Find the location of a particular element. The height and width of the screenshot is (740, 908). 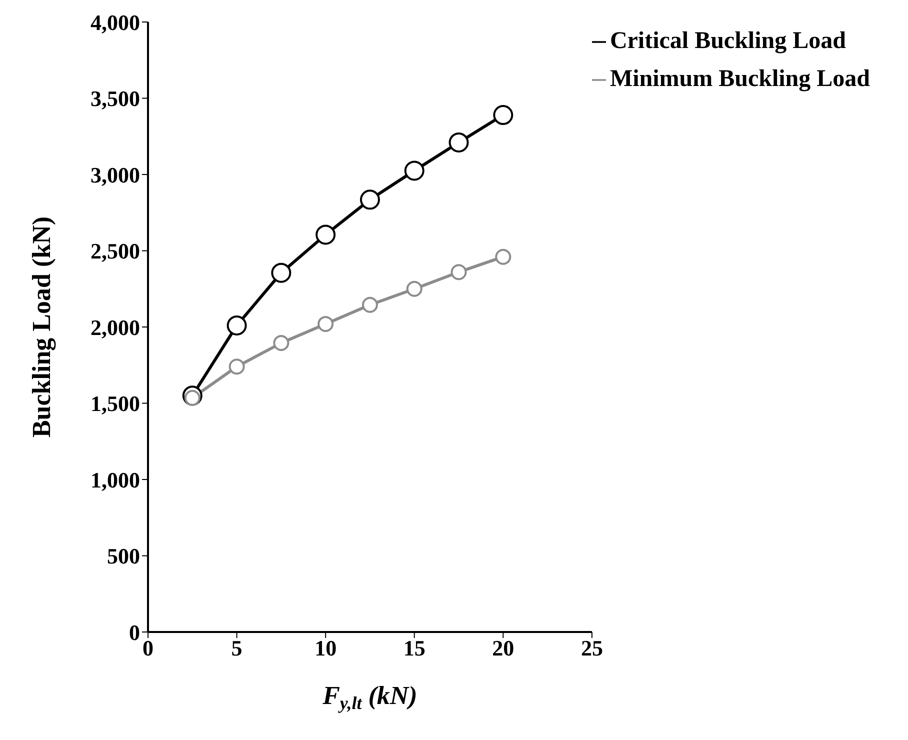

y-tick-label: 2,500 is located at coordinates (115, 251).